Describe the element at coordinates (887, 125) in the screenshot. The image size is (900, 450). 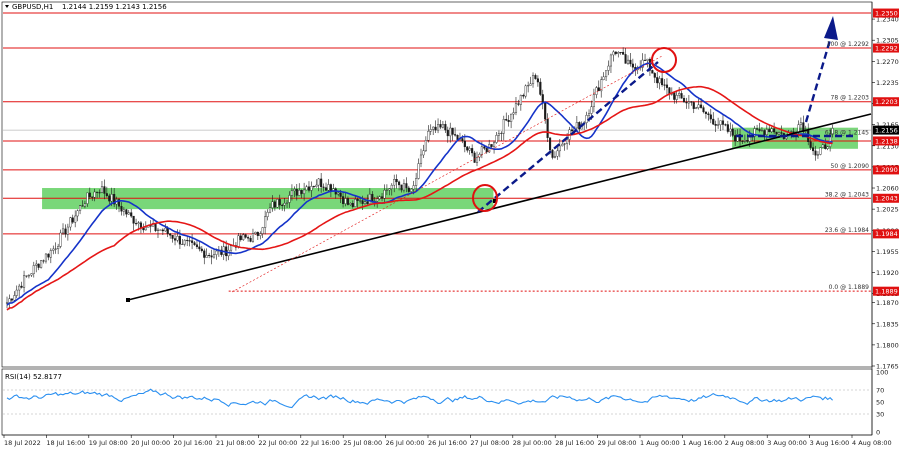
I see `price-tick-label: 1.2165` at that location.